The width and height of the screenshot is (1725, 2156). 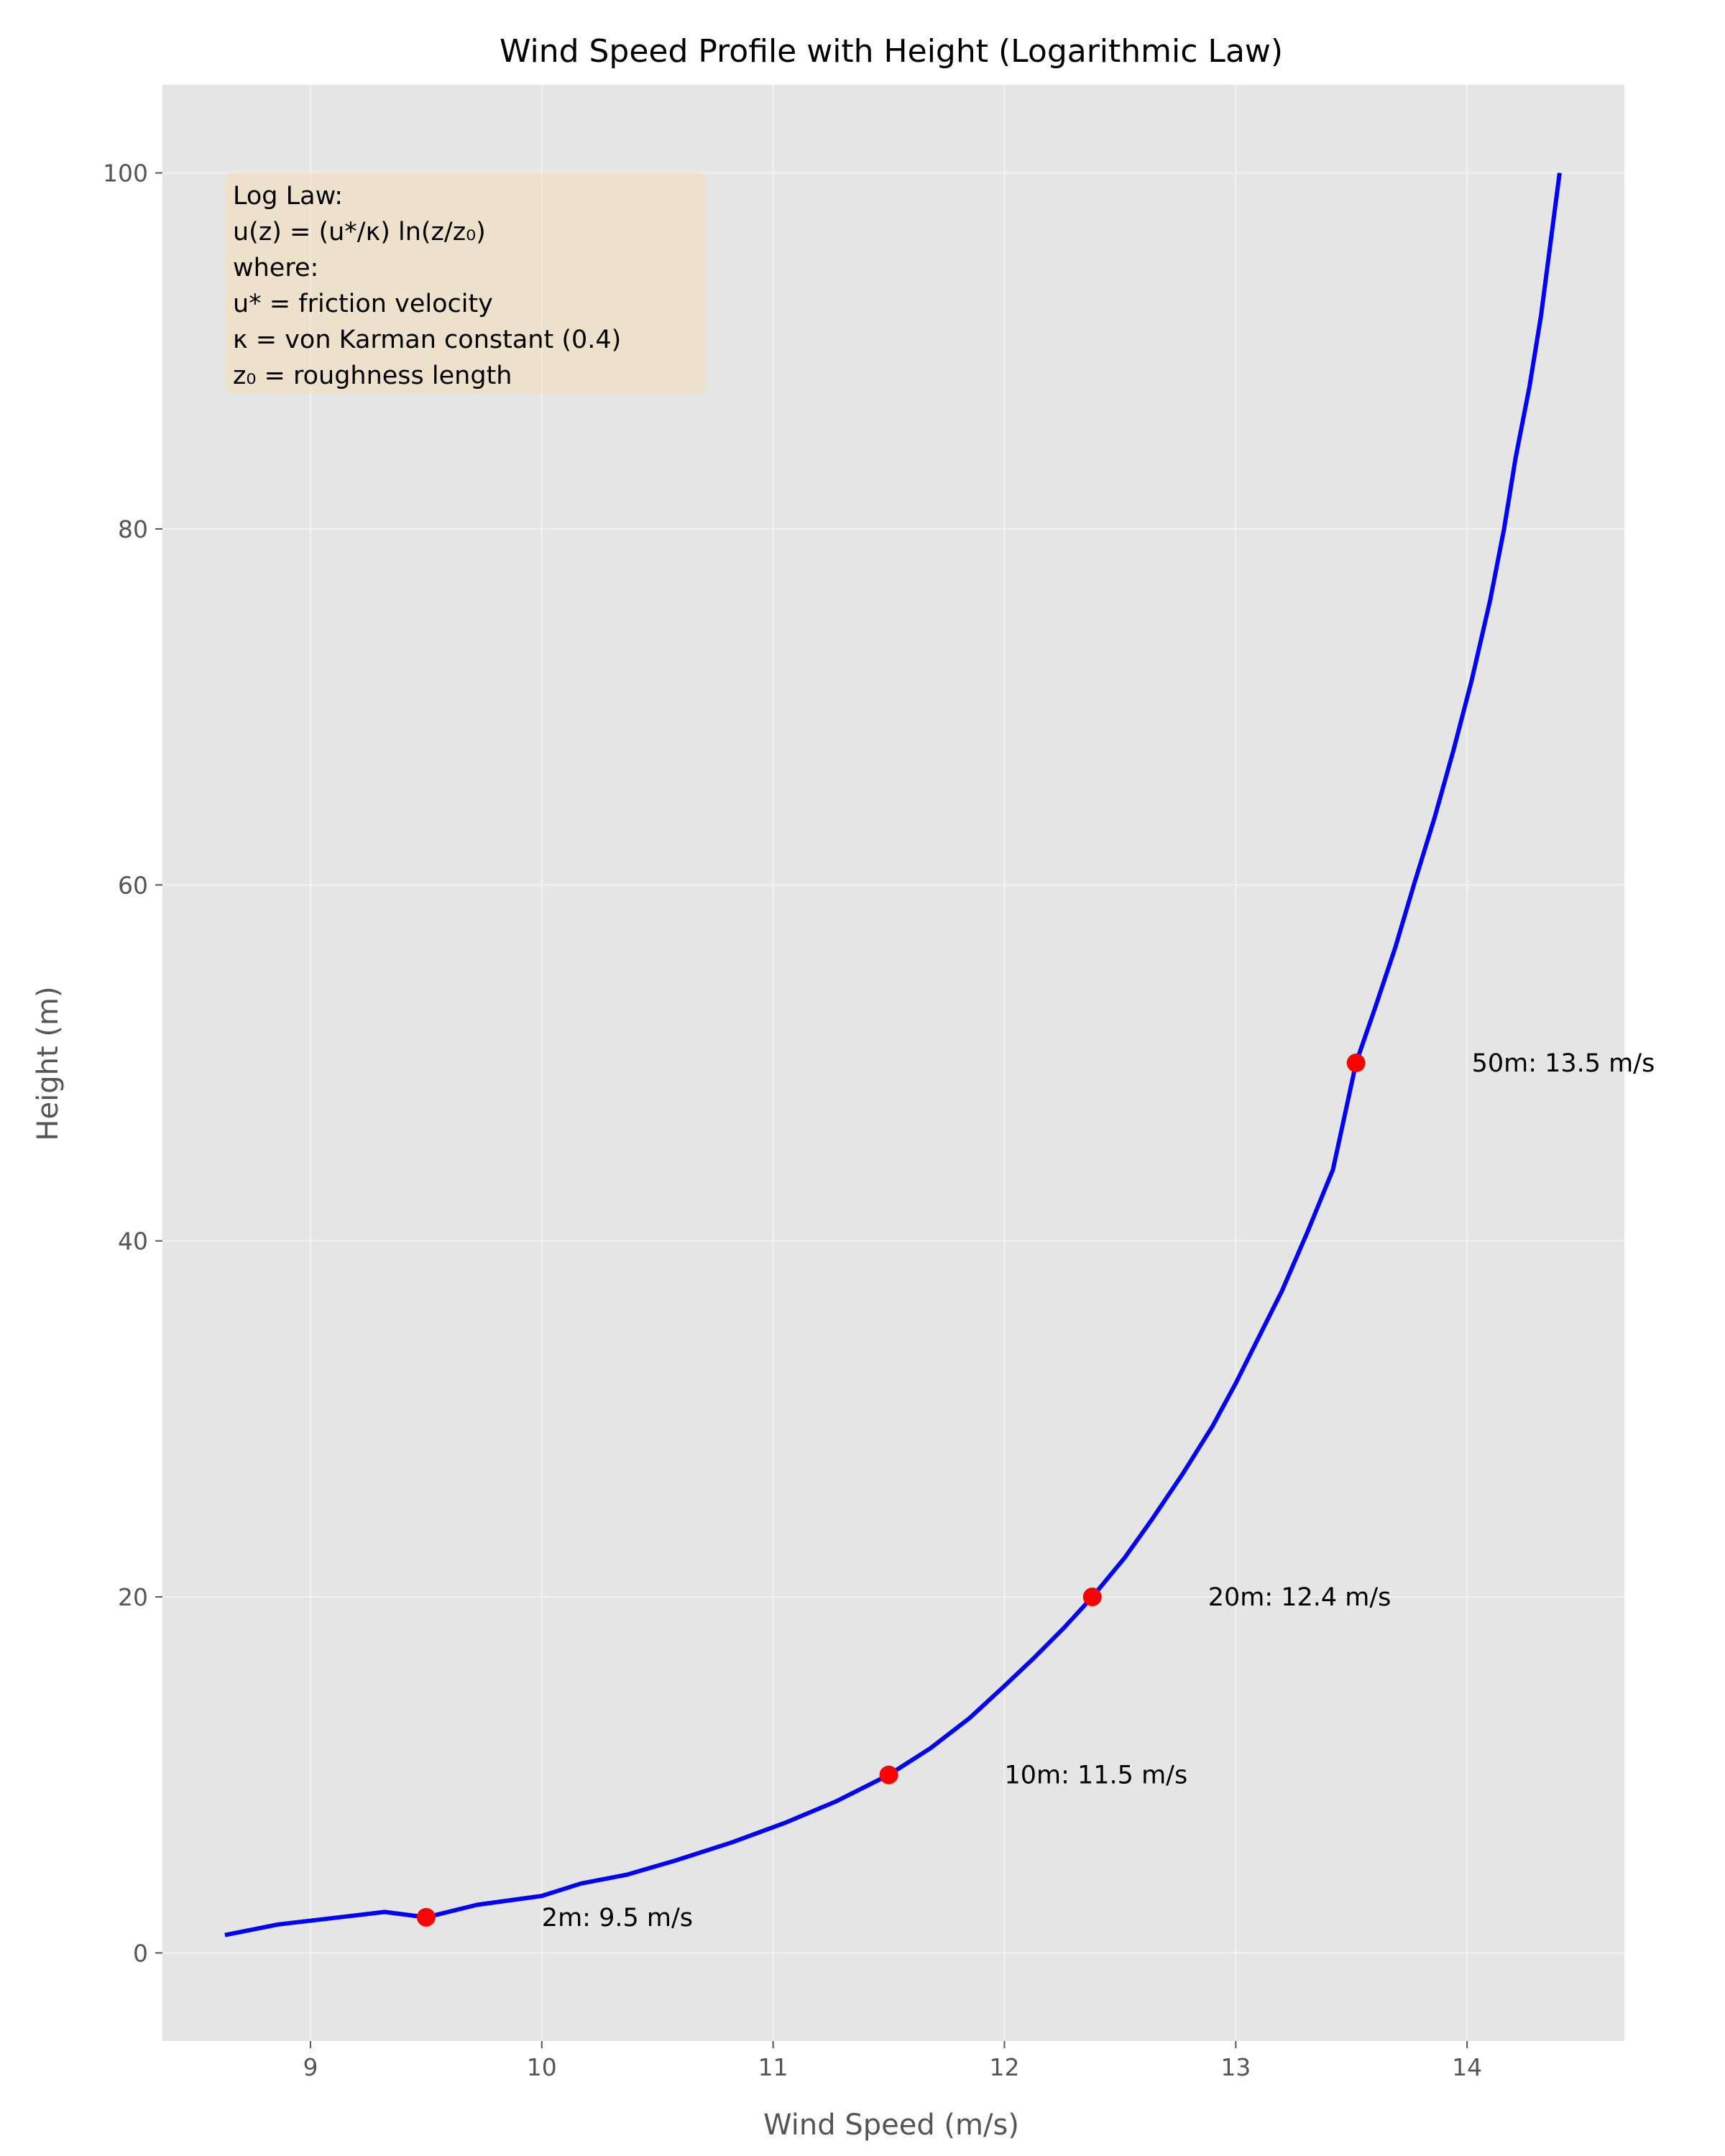 I want to click on y-tick-label: 60, so click(x=133, y=885).